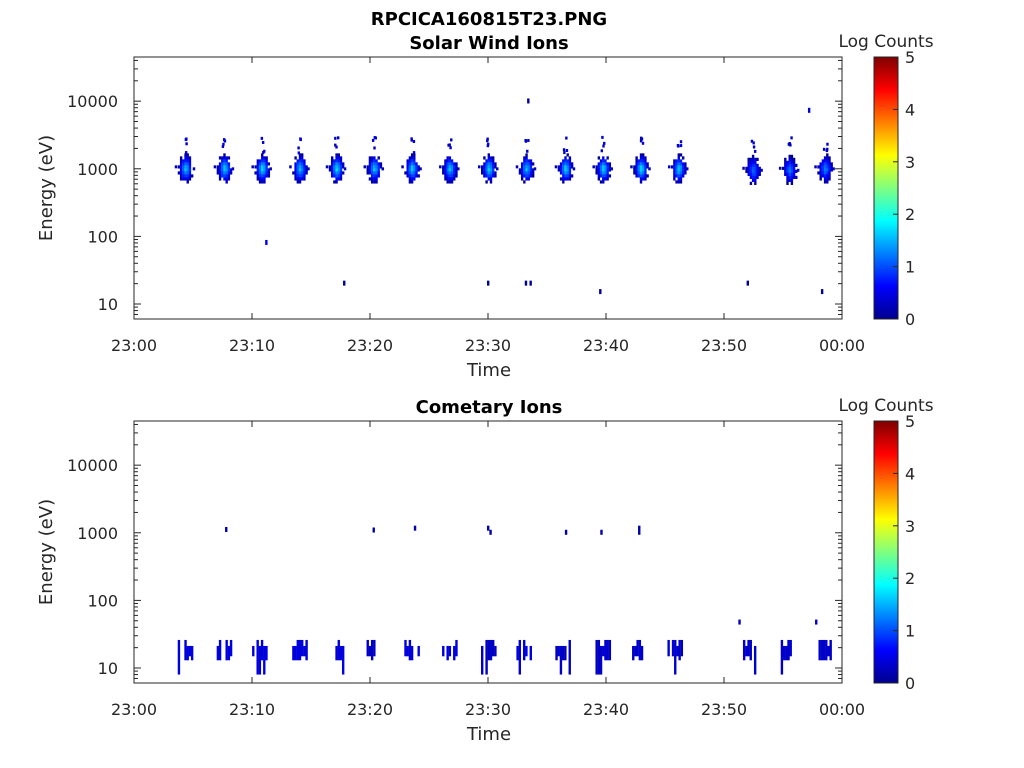 The height and width of the screenshot is (768, 1024). Describe the element at coordinates (910, 319) in the screenshot. I see `colorbar-tick-label: 0` at that location.